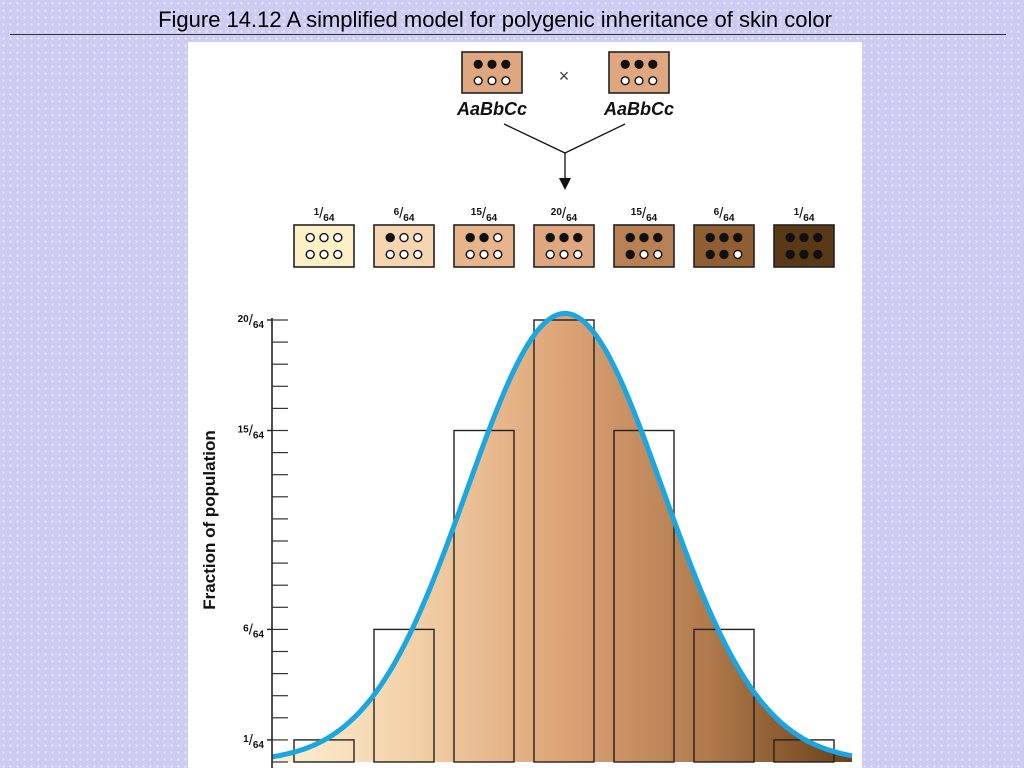 This screenshot has height=768, width=1024. What do you see at coordinates (564, 156) in the screenshot?
I see `cross-lines` at bounding box center [564, 156].